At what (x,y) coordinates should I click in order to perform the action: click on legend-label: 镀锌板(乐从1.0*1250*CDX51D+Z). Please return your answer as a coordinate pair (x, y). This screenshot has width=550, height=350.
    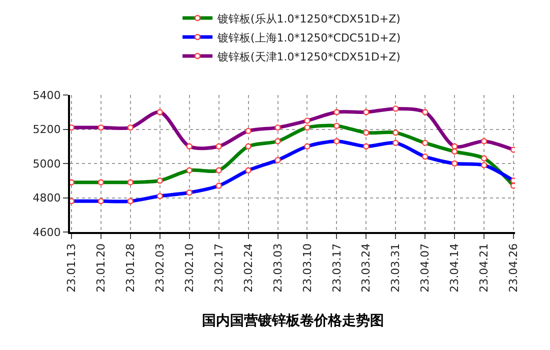
    Looking at the image, I should click on (308, 19).